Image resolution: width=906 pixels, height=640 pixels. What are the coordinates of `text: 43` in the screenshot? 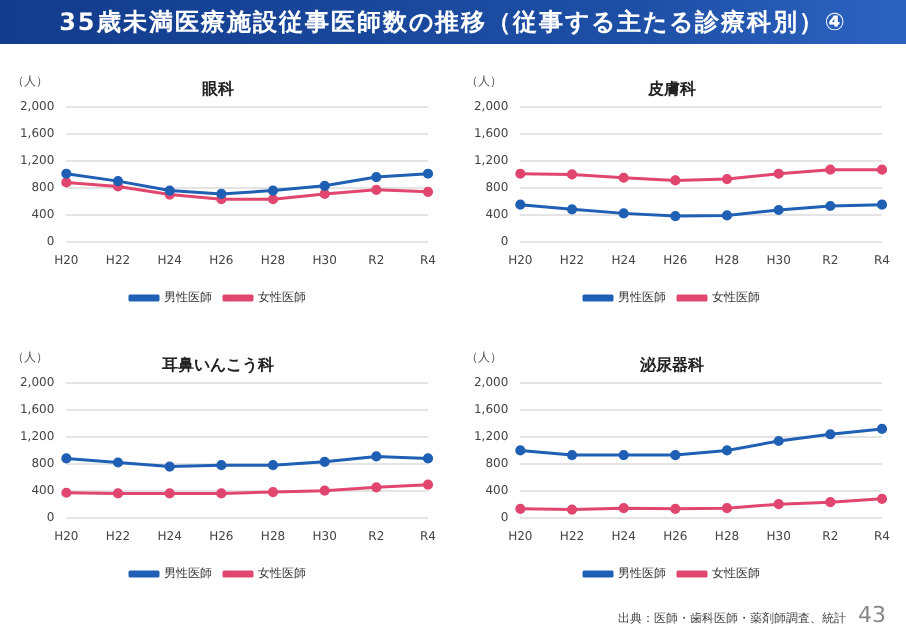 It's located at (872, 615).